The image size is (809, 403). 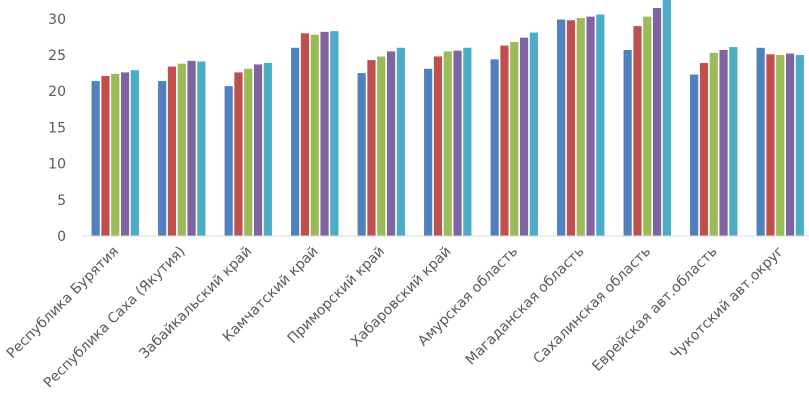 What do you see at coordinates (57, 165) in the screenshot?
I see `y-tick-label: 10` at bounding box center [57, 165].